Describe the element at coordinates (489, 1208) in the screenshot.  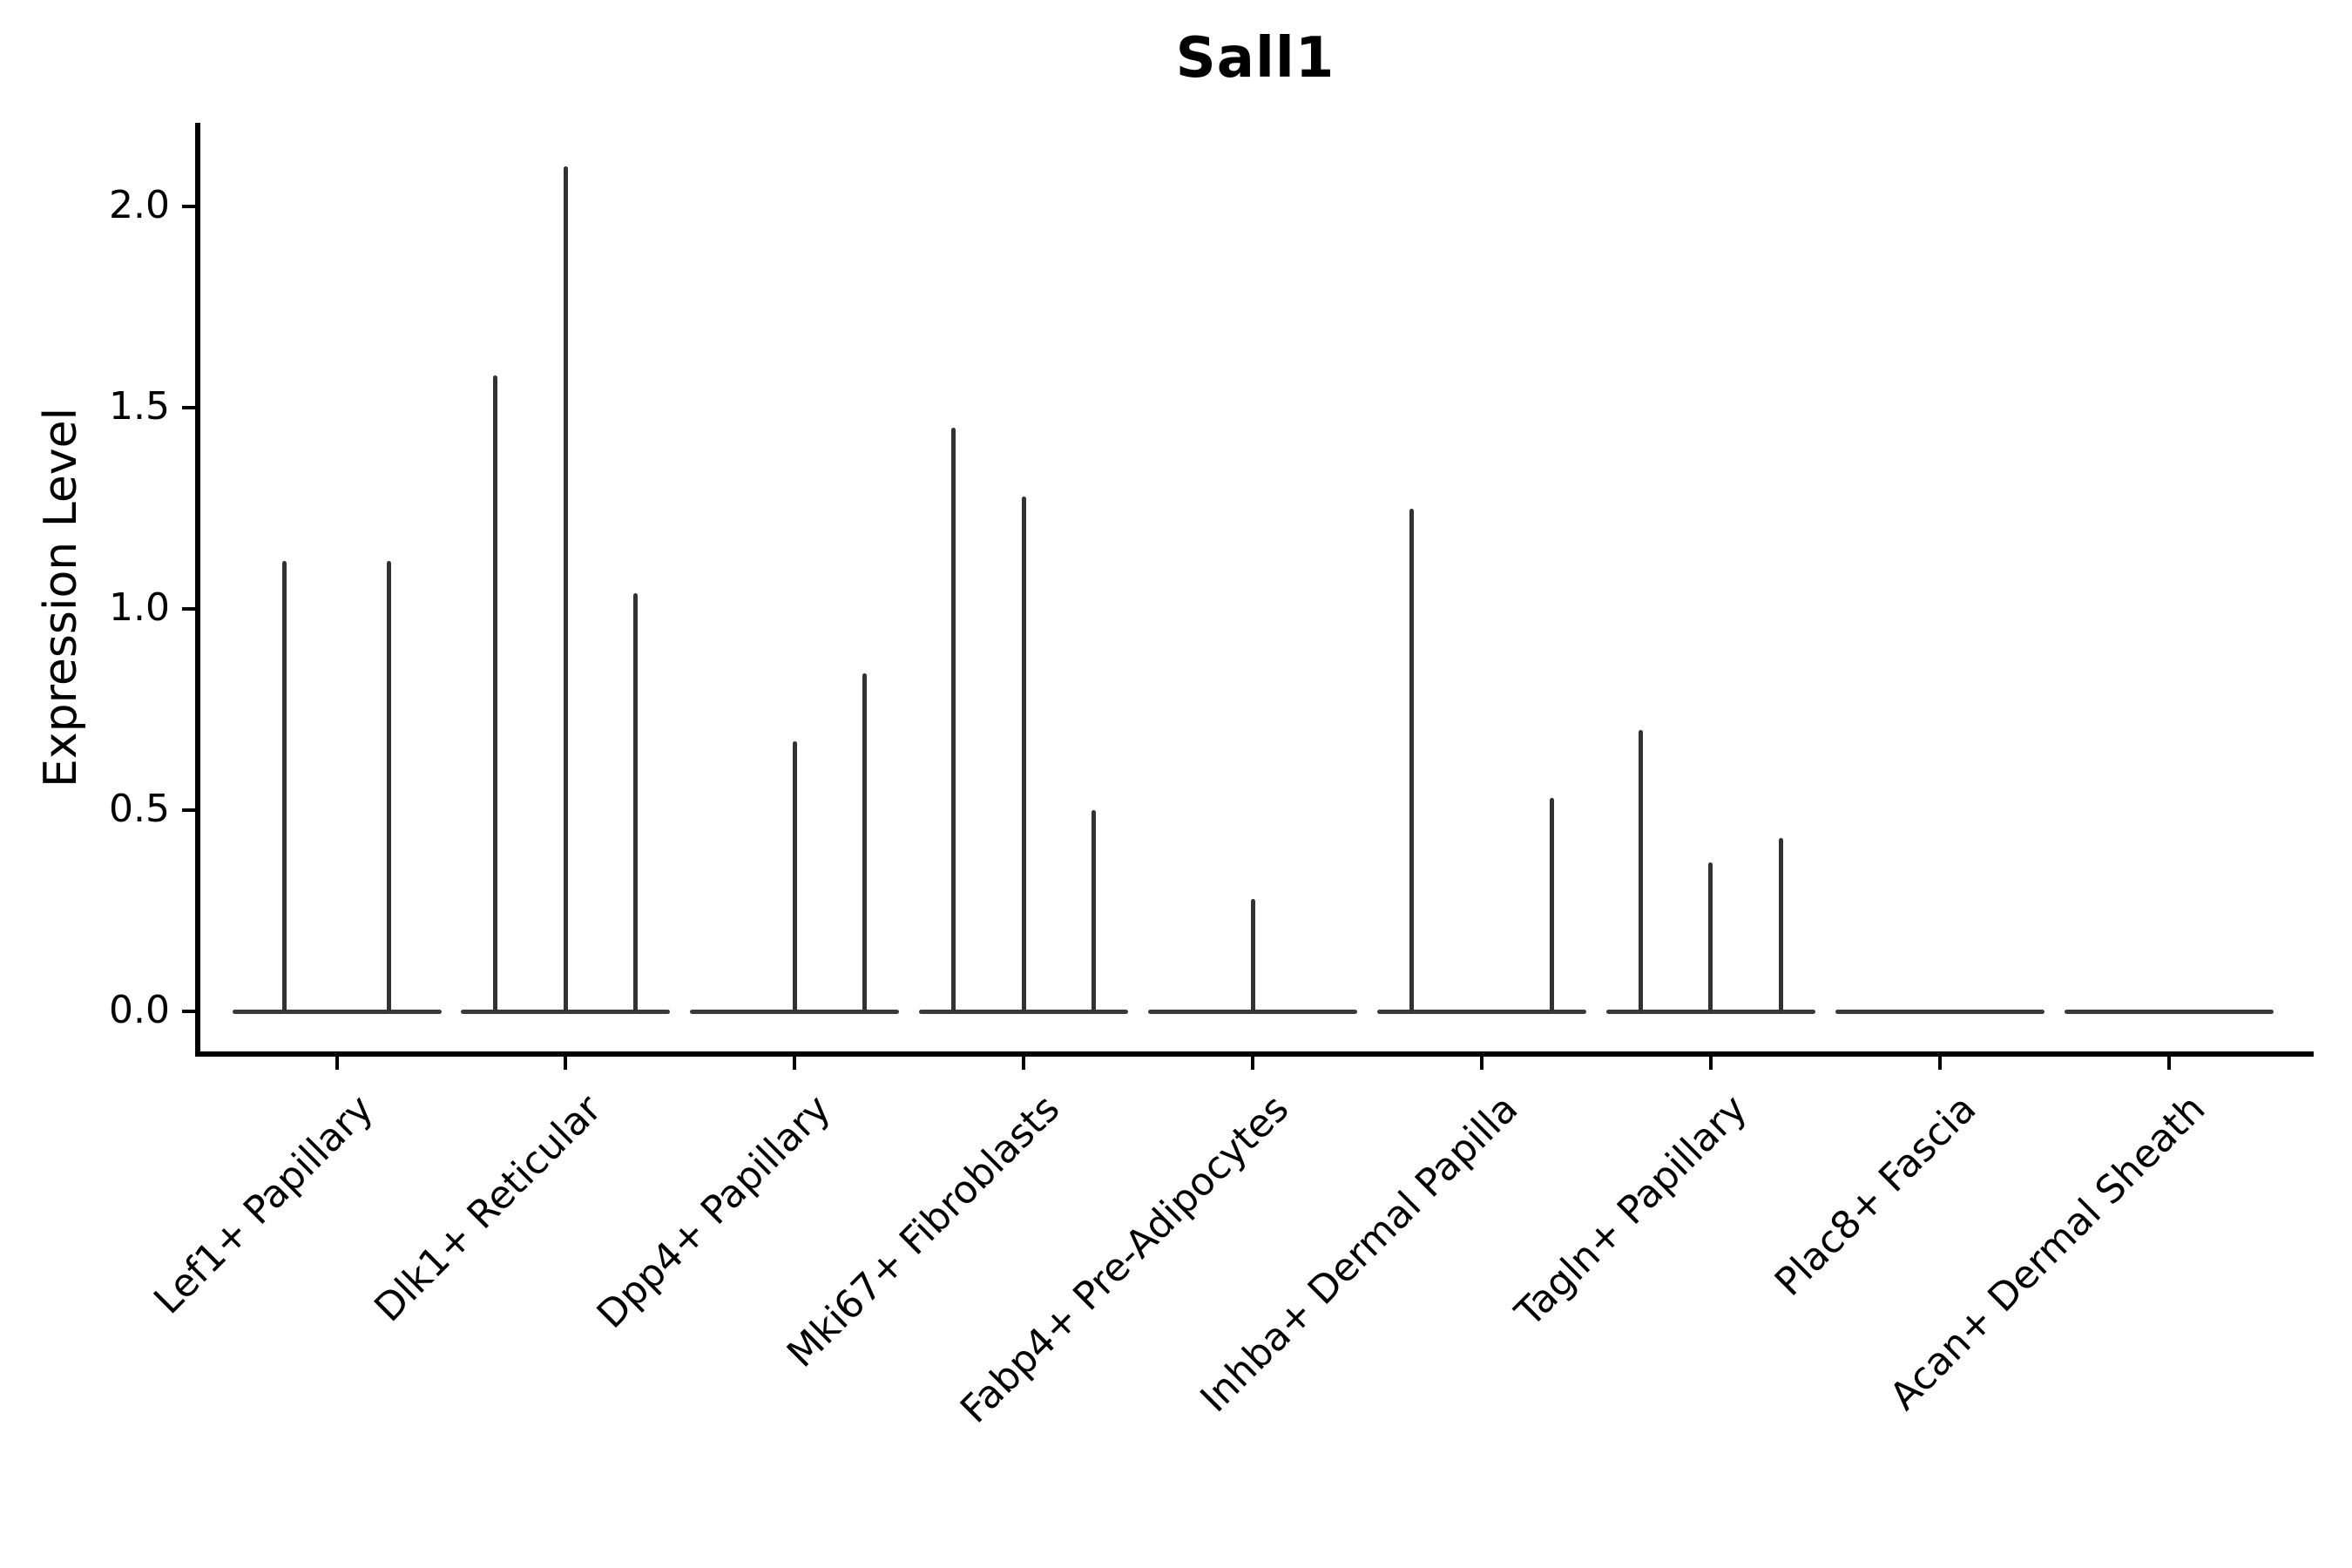
I see `x-tick-label: Dlk1+ Reticular` at that location.